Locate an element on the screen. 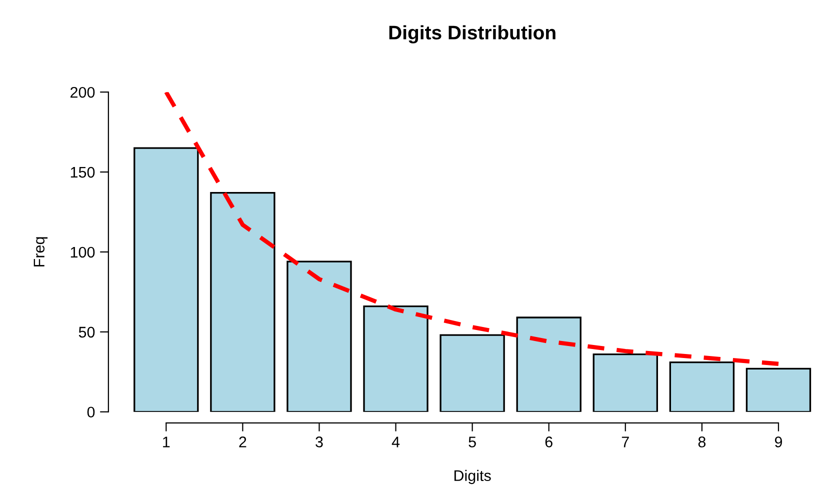 The width and height of the screenshot is (825, 495). x-tick-label: 3 is located at coordinates (319, 442).